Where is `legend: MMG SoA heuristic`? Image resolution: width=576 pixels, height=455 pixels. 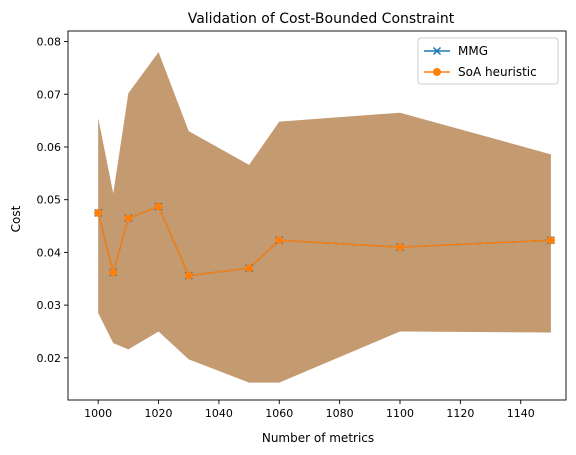
legend: MMG SoA heuristic is located at coordinates (488, 61).